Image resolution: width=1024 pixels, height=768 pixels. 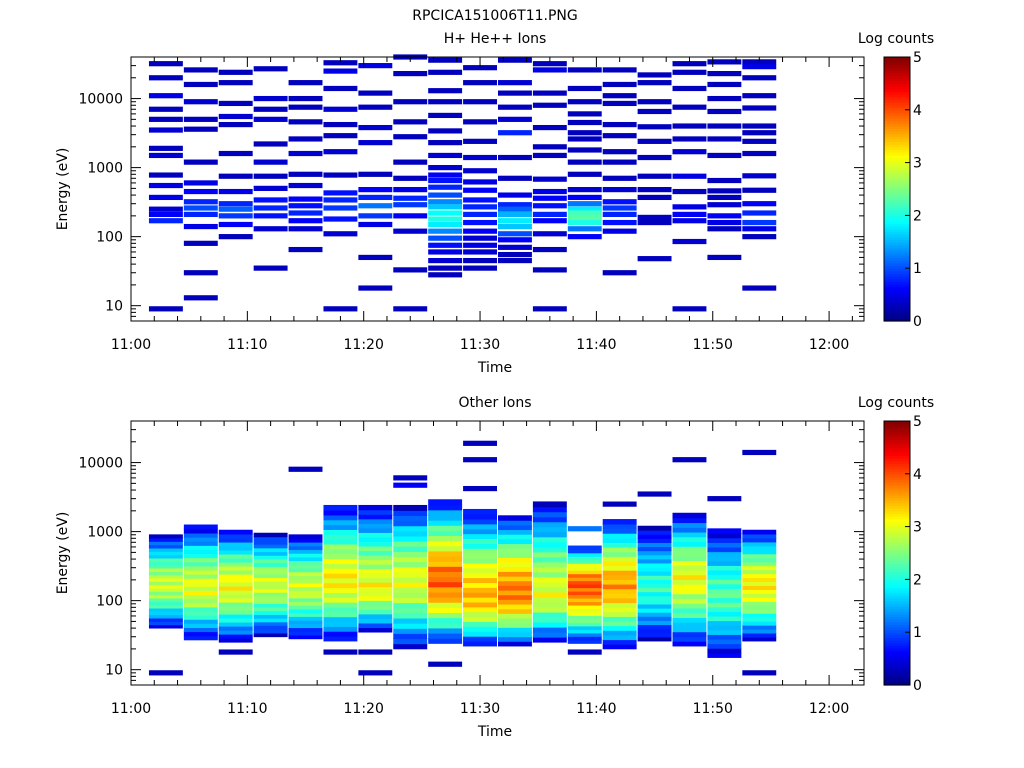 I want to click on x-axis-label: Time, so click(x=494, y=732).